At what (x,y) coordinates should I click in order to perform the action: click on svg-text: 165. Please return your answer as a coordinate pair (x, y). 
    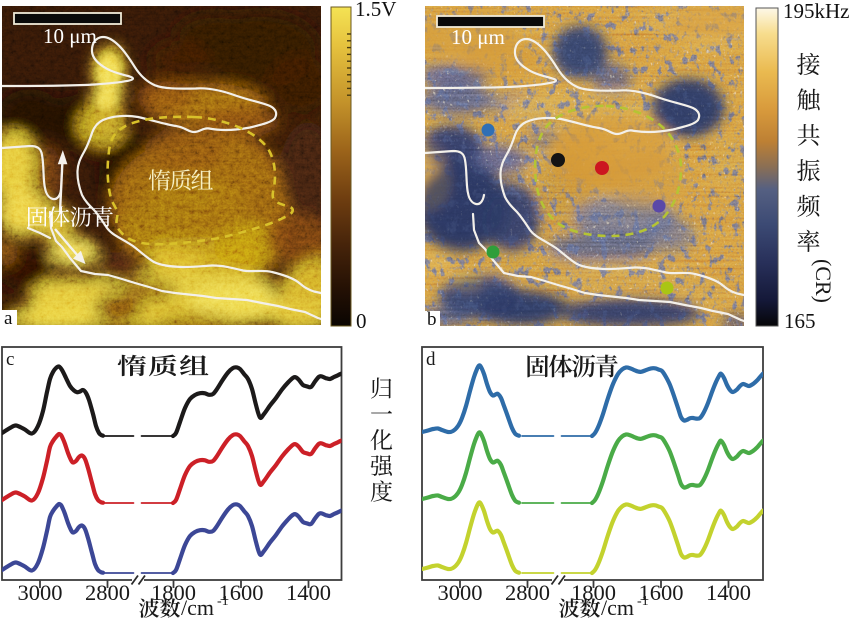
    Looking at the image, I should click on (800, 321).